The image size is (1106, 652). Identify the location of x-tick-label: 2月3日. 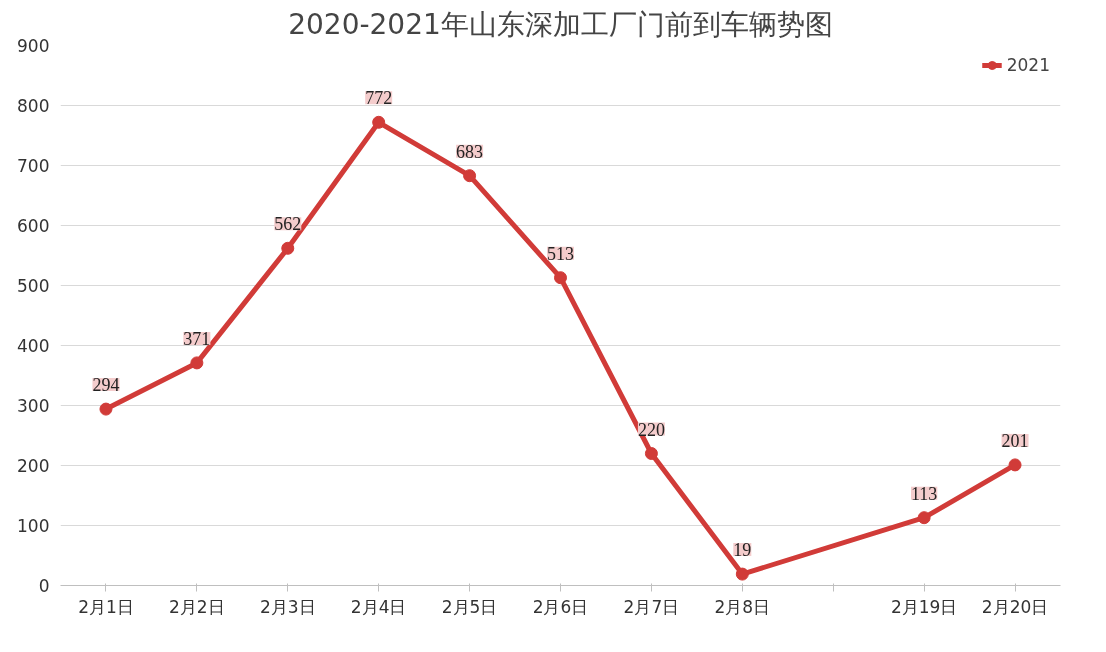
(287, 606).